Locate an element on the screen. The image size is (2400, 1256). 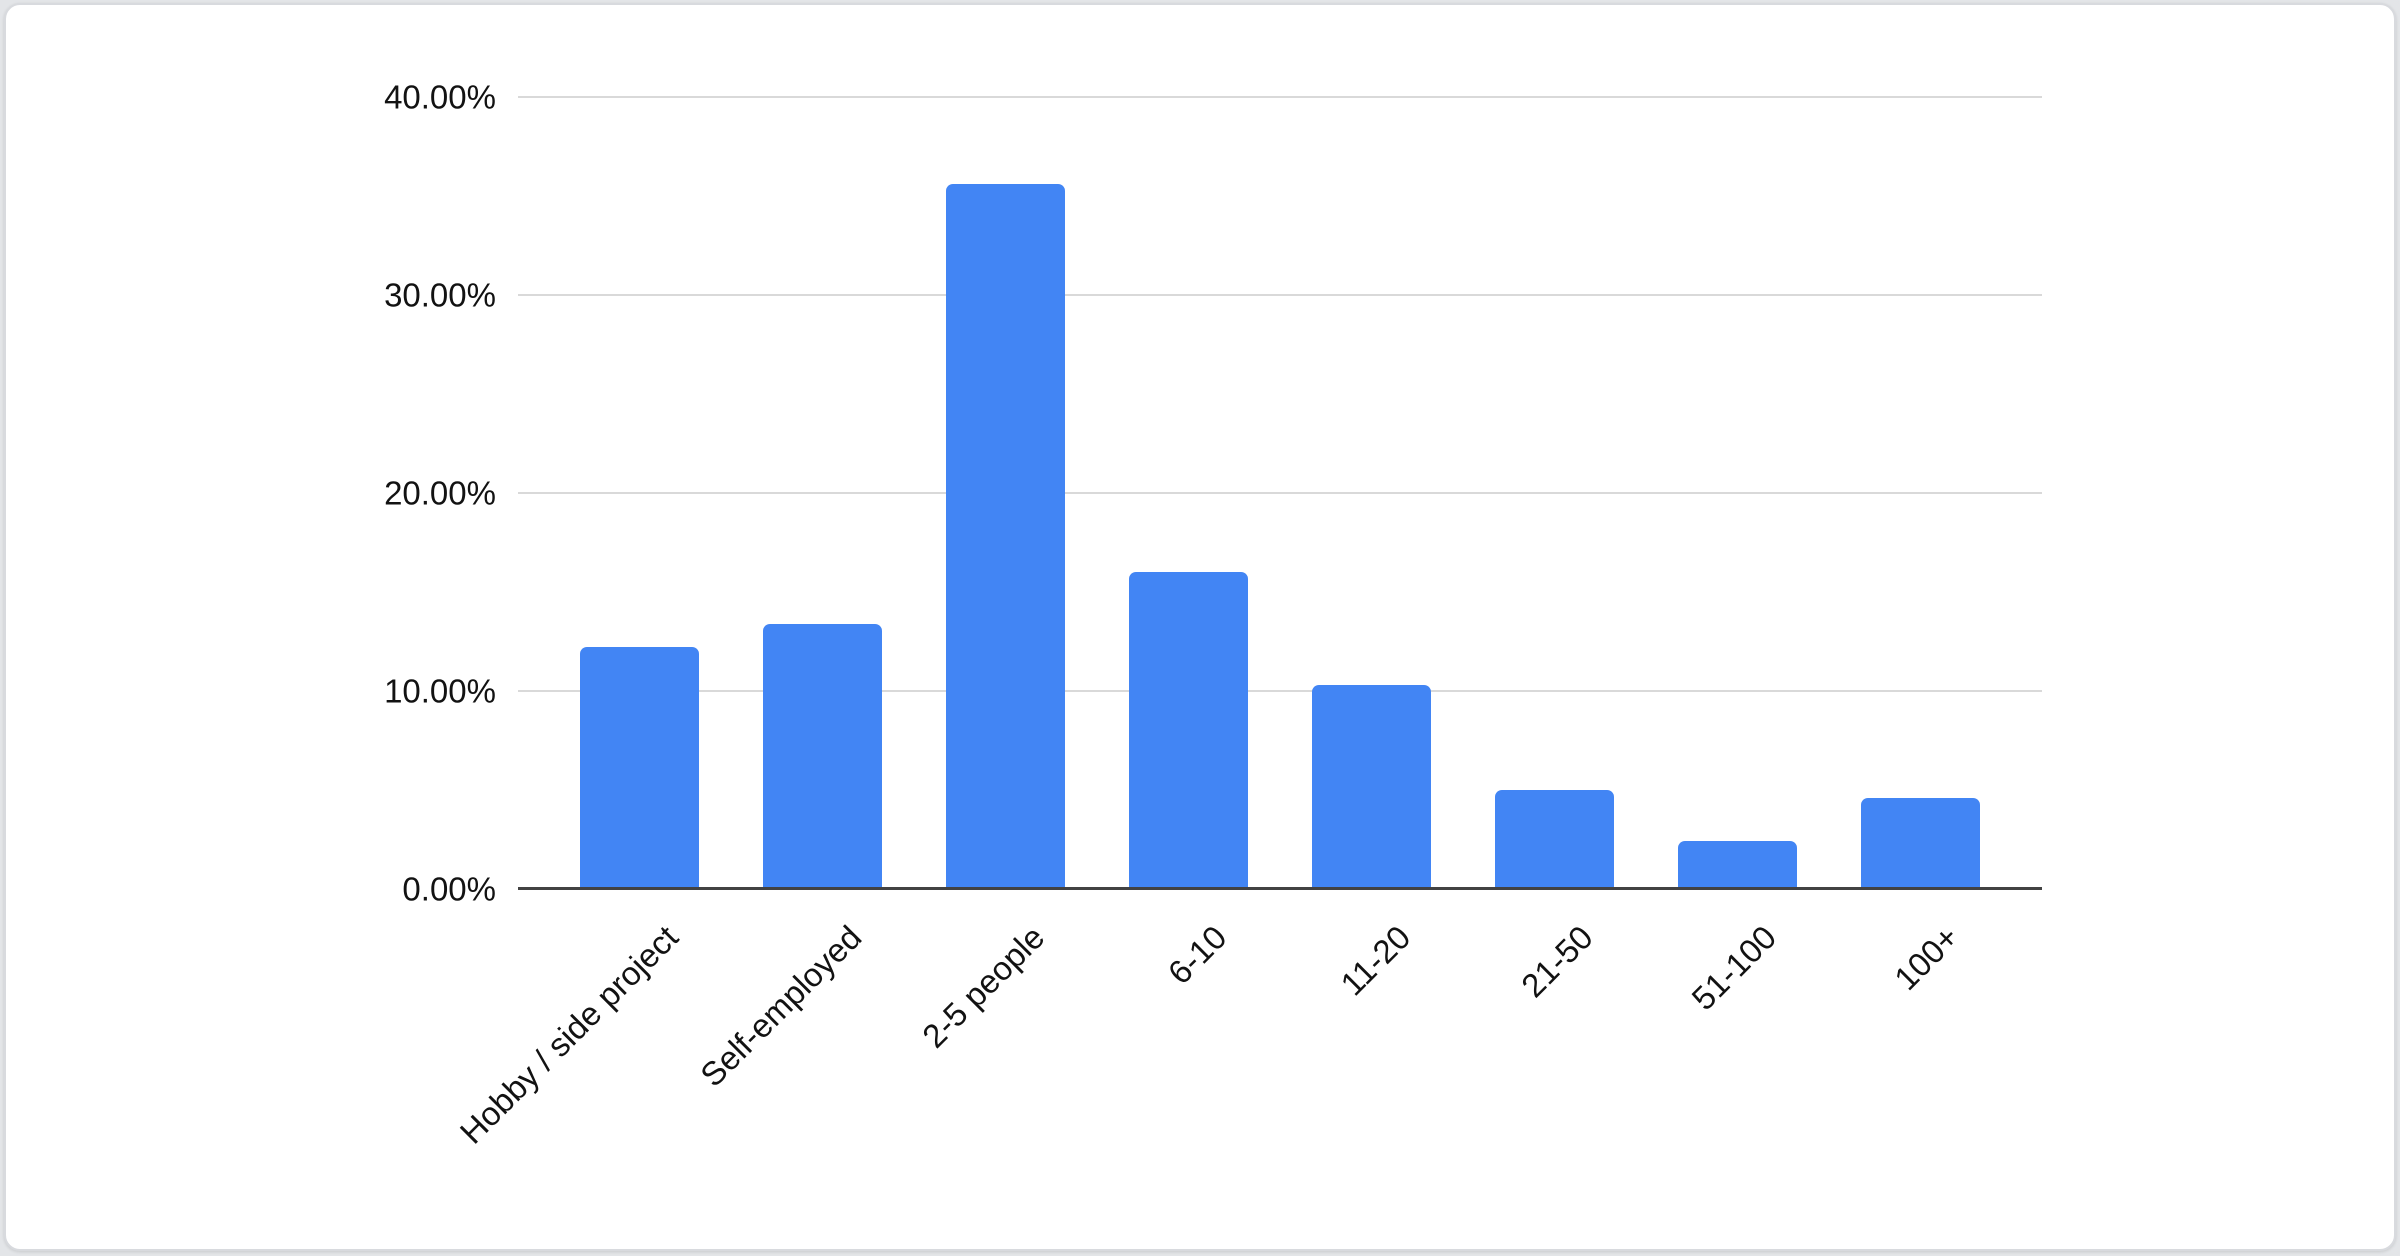
bar-slot: 6-10 is located at coordinates (1188, 544).